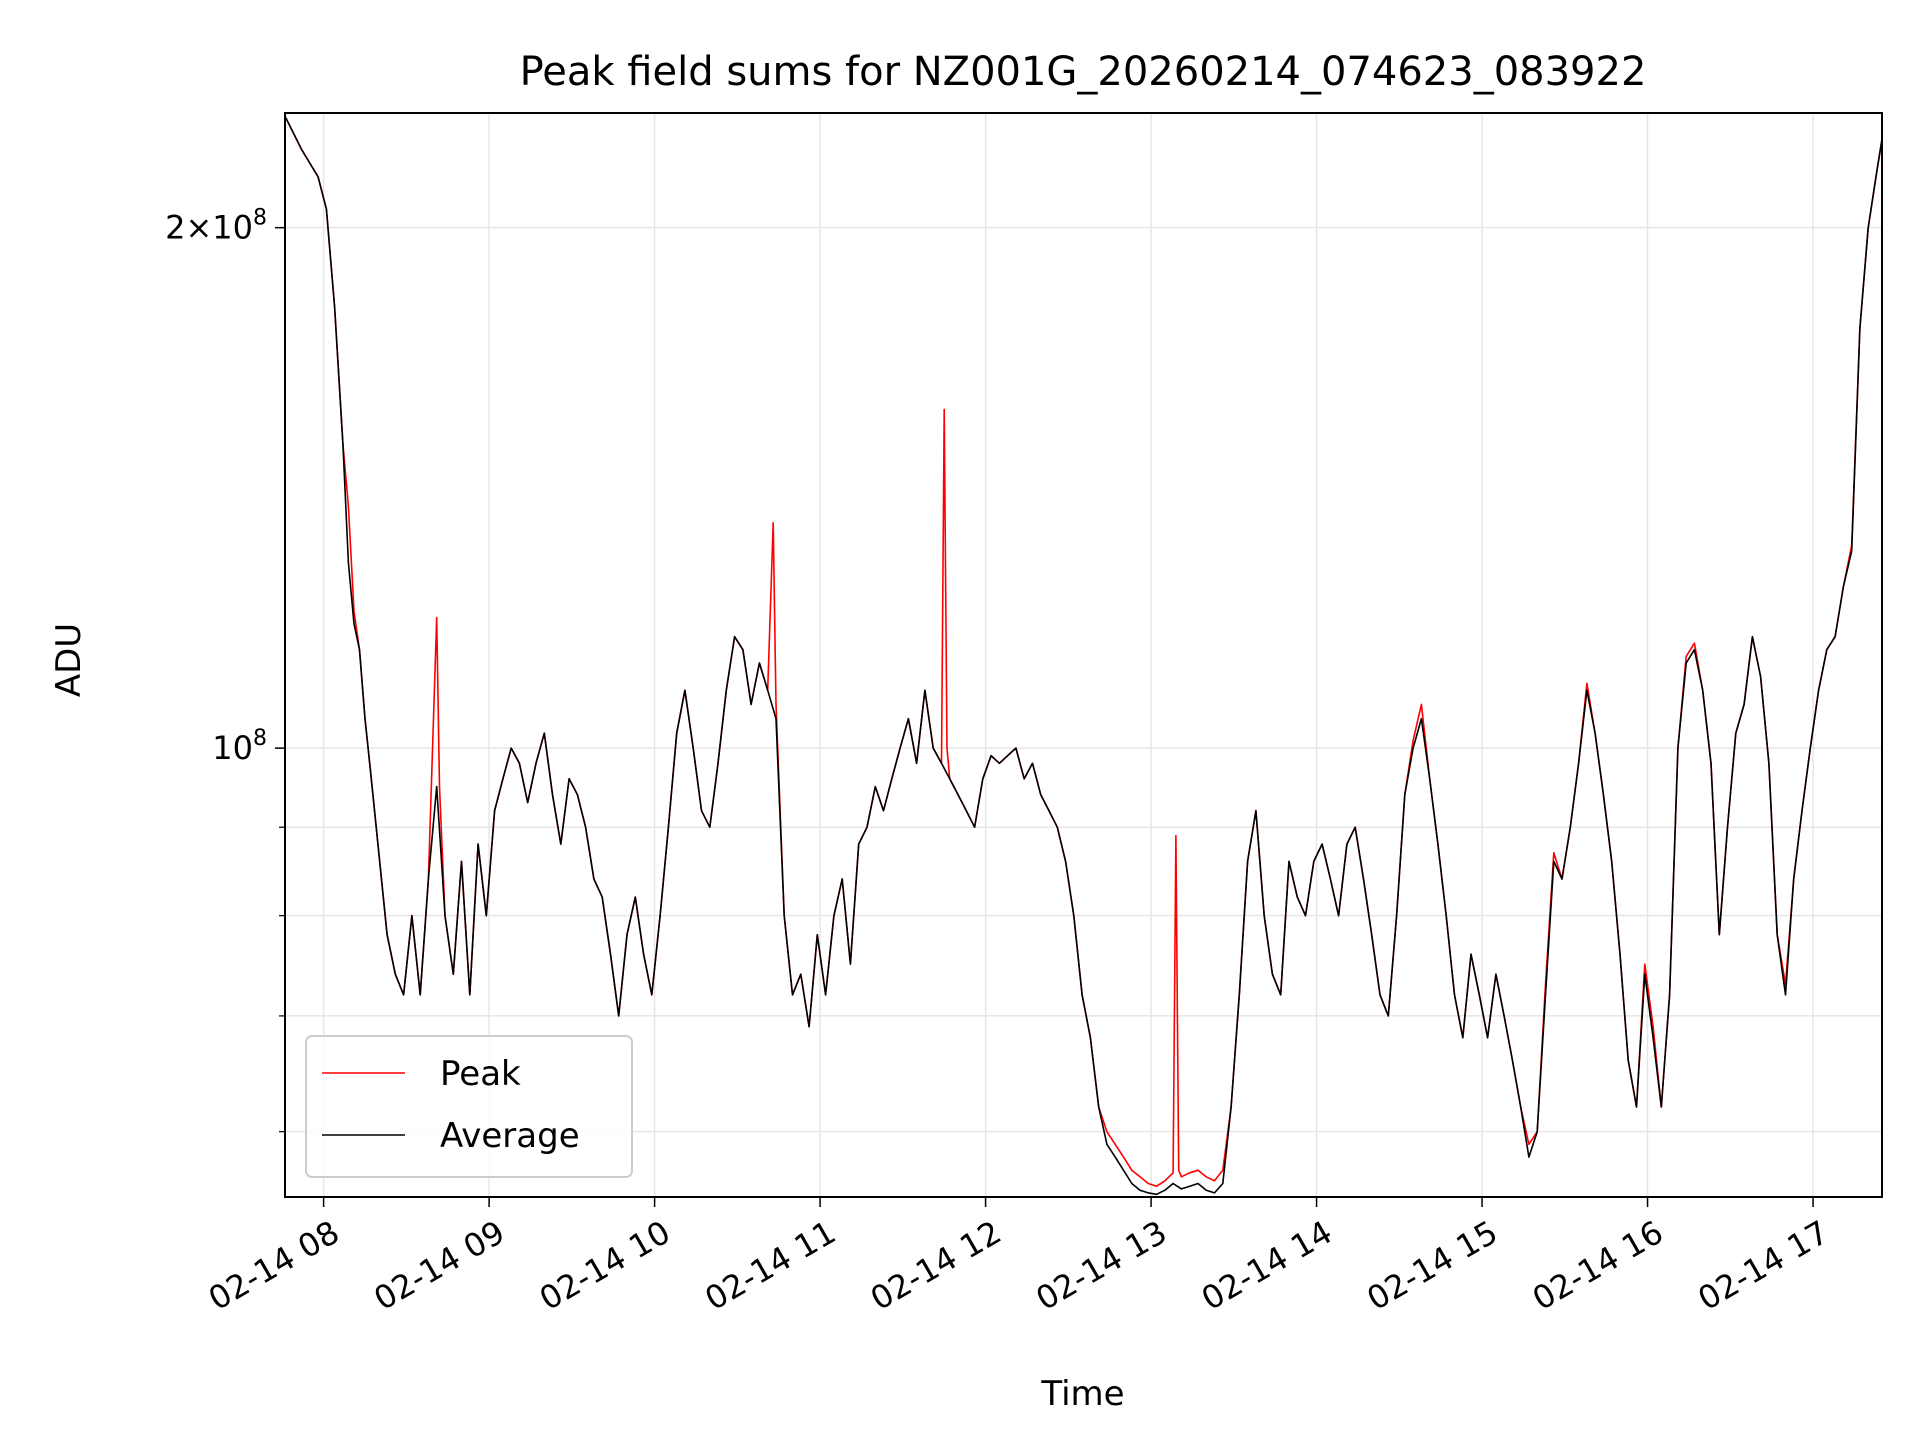 The width and height of the screenshot is (1920, 1440). I want to click on x-tick-label: 02-14 12, so click(936, 1265).